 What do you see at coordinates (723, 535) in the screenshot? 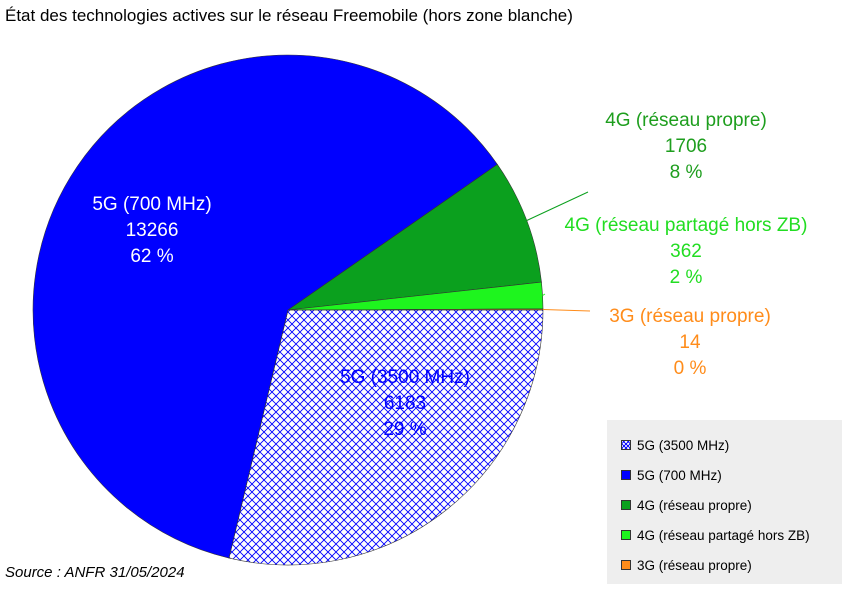
I see `legend-label: 4G (réseau partagé hors ZB)` at bounding box center [723, 535].